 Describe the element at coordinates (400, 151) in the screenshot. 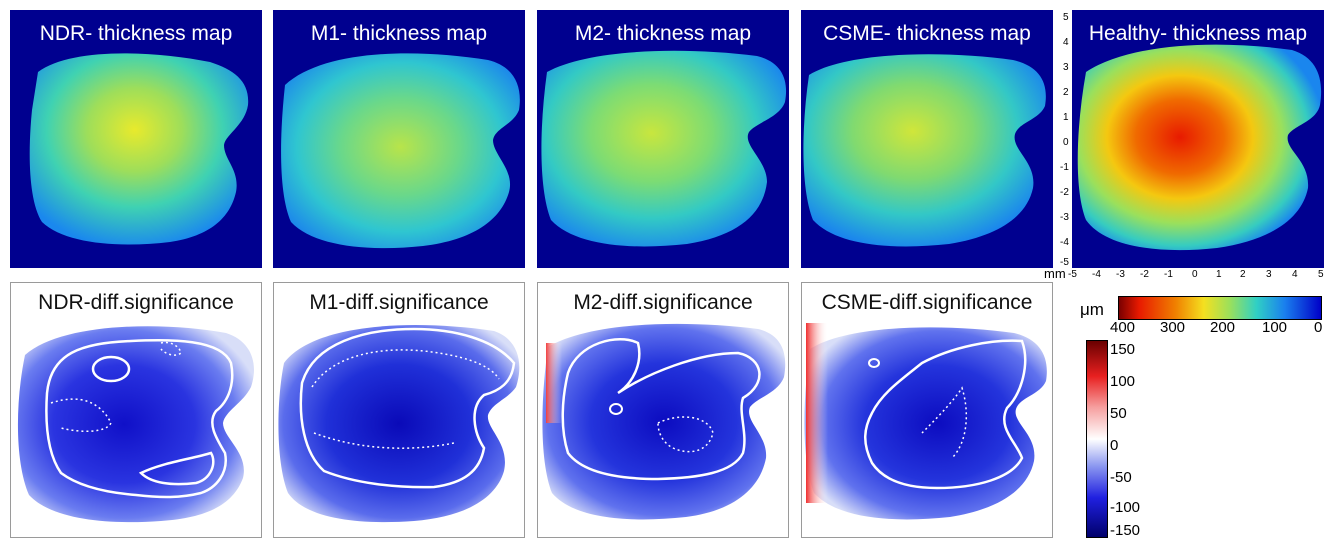

I see `m1-thickness-image` at that location.